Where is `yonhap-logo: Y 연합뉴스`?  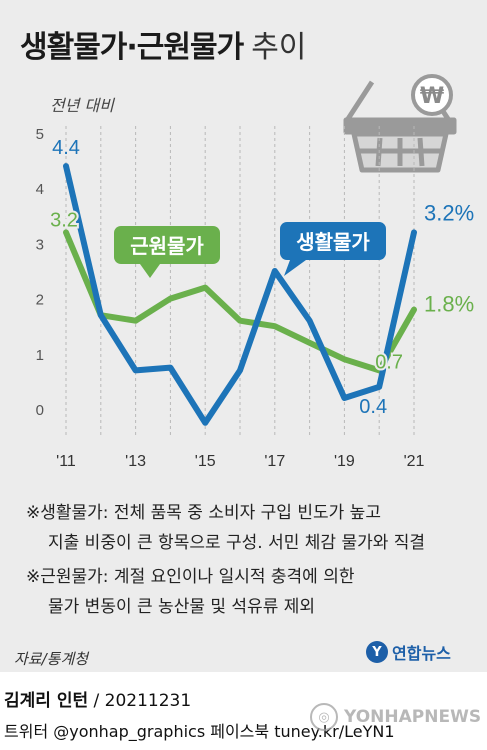 yonhap-logo: Y 연합뉴스 is located at coordinates (408, 652).